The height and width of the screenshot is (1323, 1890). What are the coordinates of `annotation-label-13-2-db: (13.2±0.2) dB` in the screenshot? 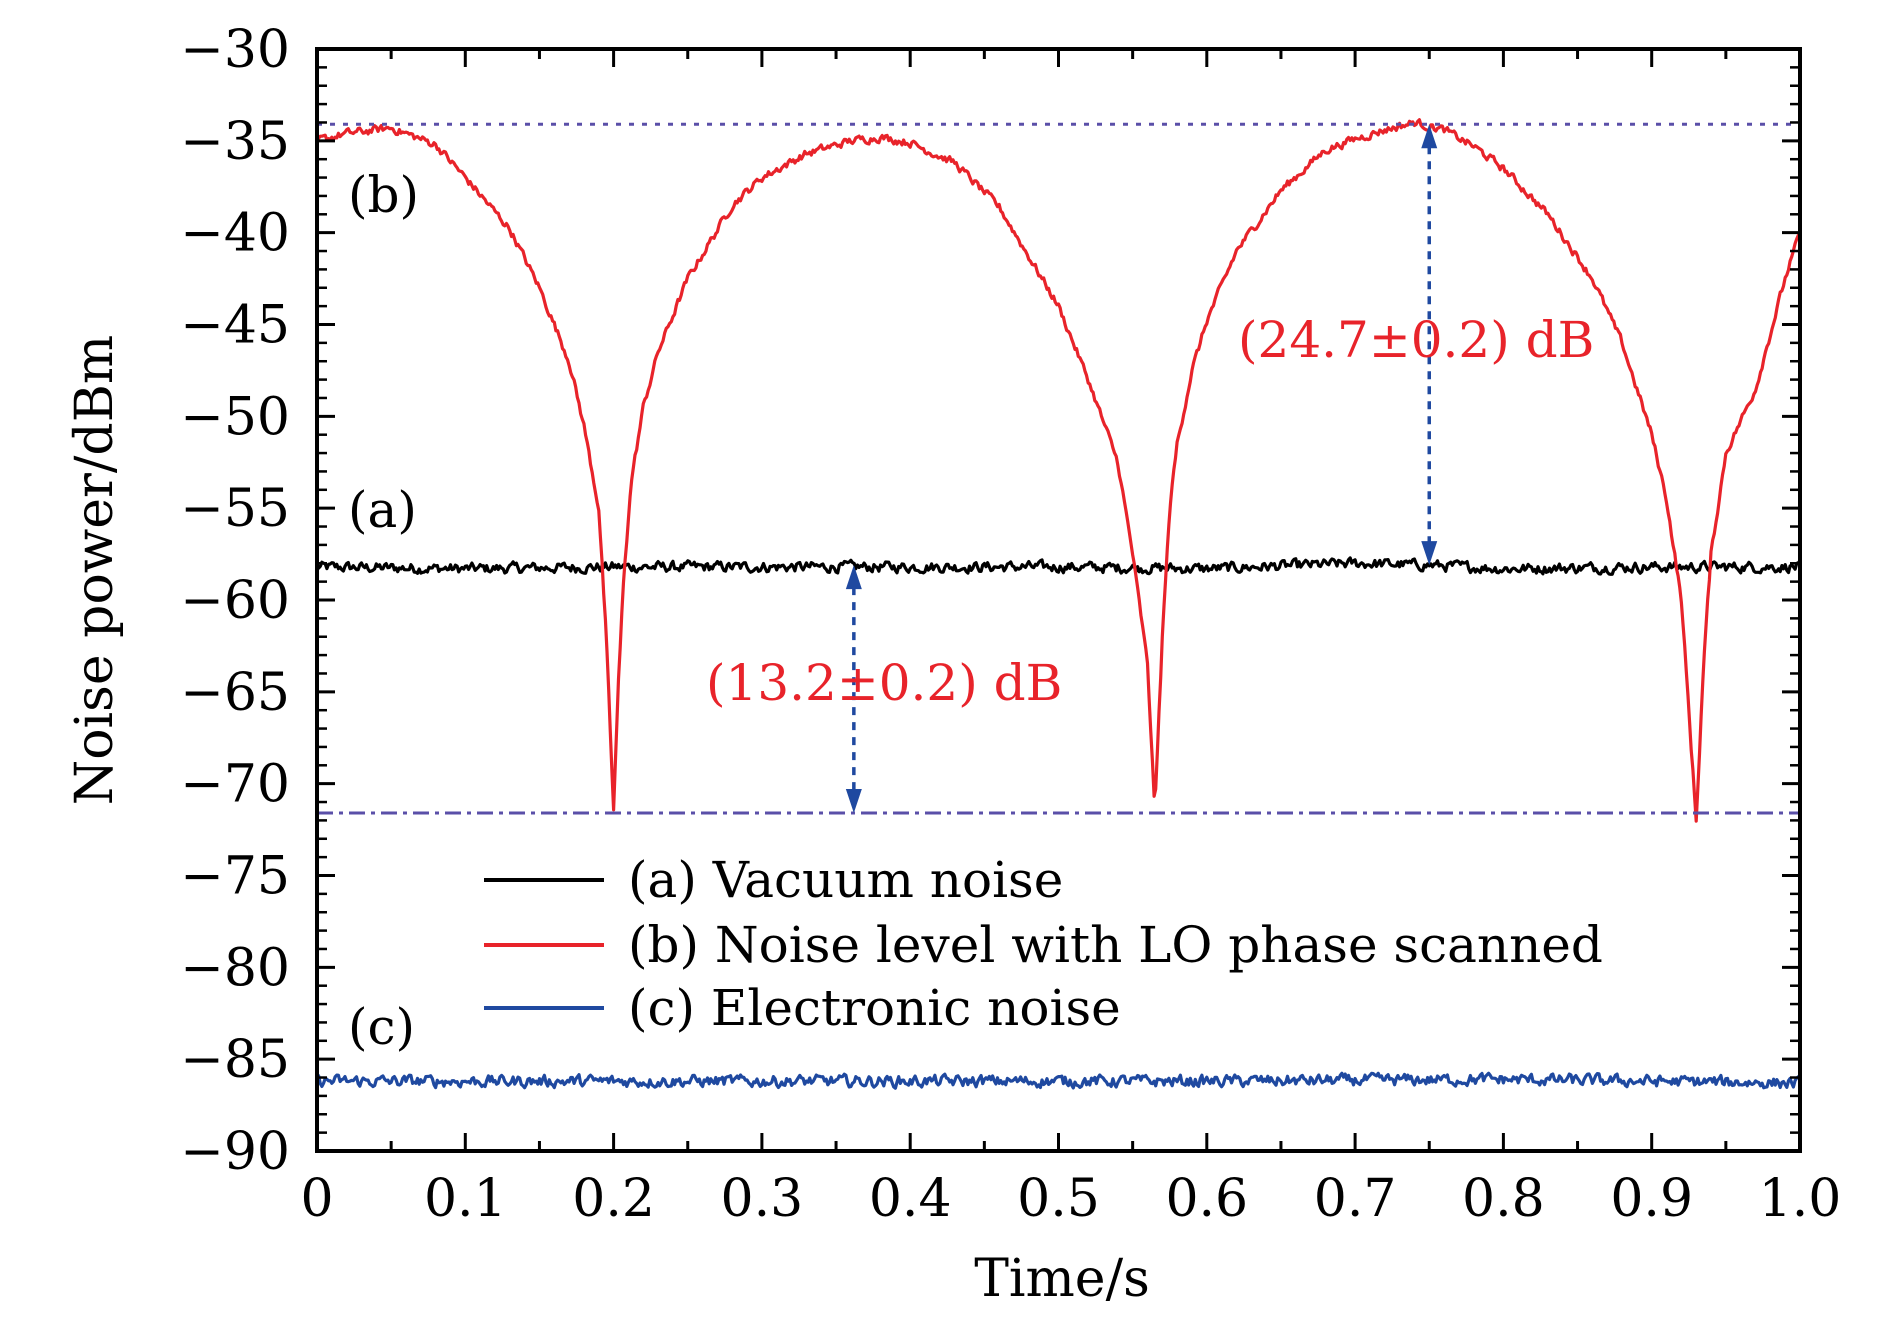 It's located at (884, 683).